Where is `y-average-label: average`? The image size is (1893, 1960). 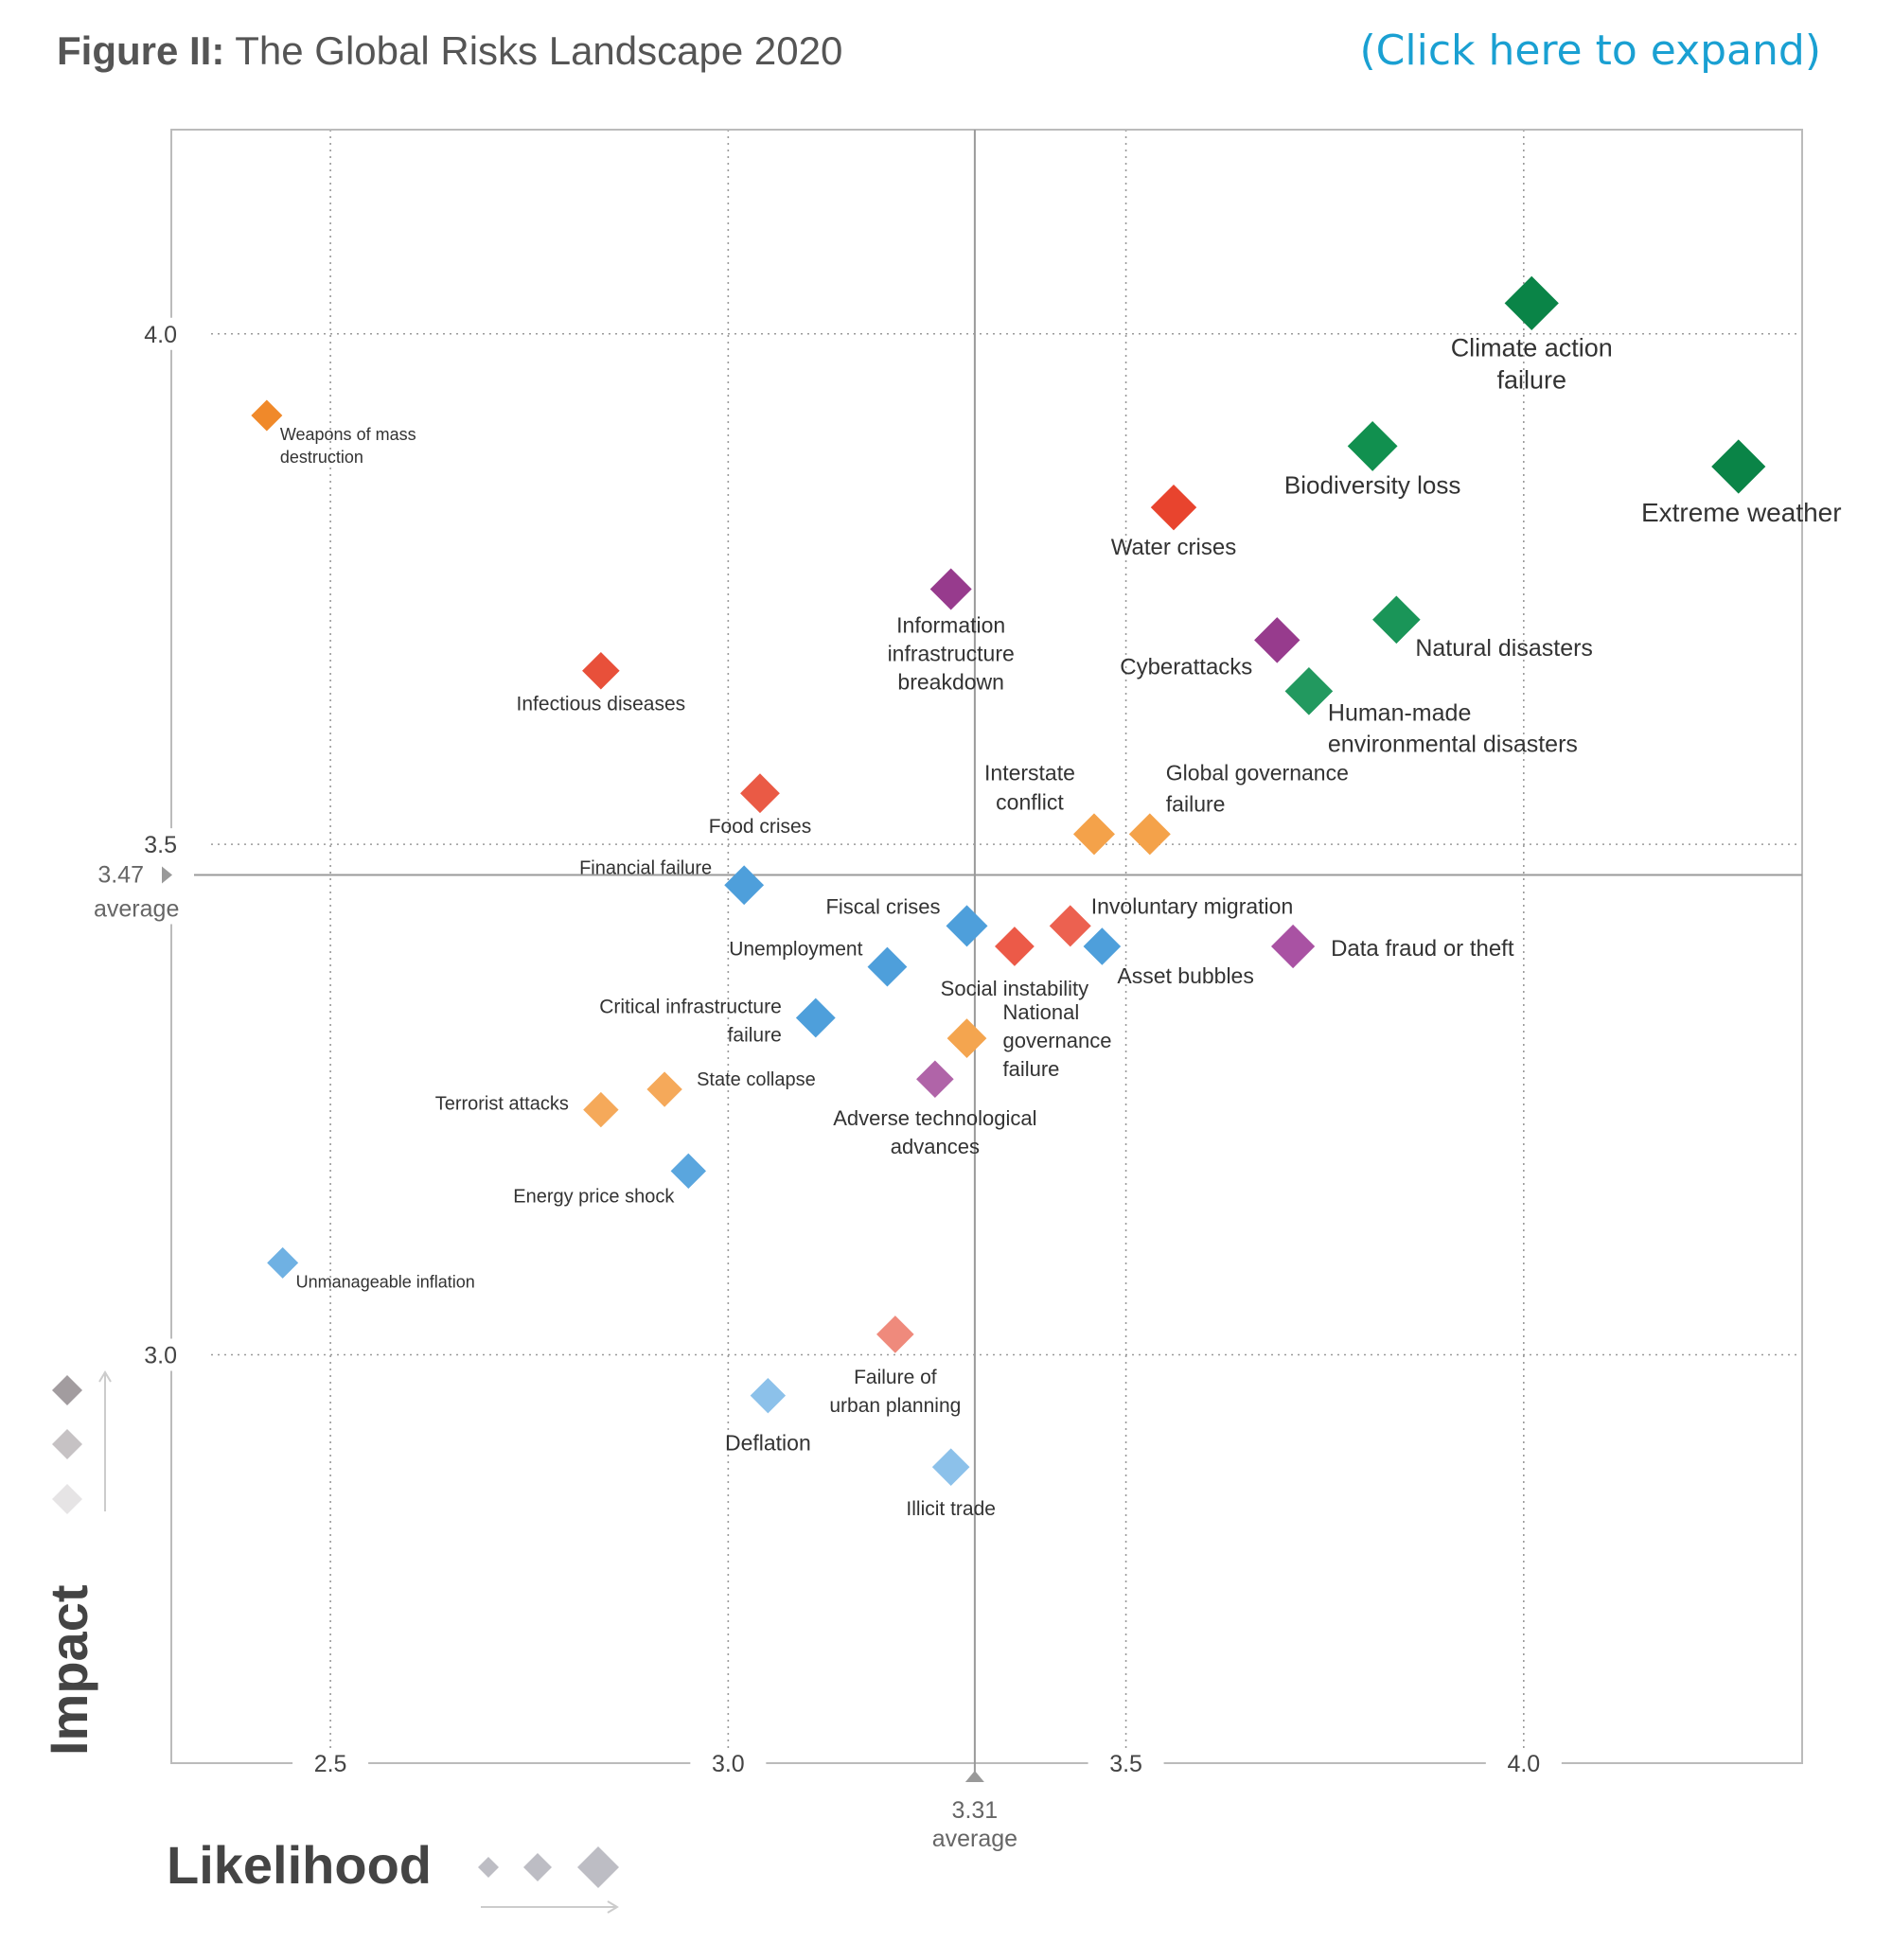 y-average-label: average is located at coordinates (137, 908).